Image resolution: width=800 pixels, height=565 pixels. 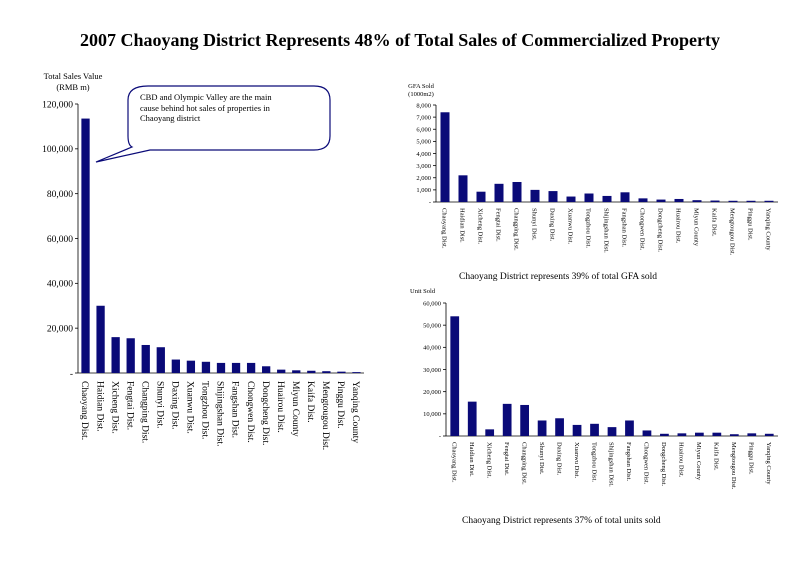 What do you see at coordinates (423, 142) in the screenshot?
I see `y-tick-label: 5,000` at bounding box center [423, 142].